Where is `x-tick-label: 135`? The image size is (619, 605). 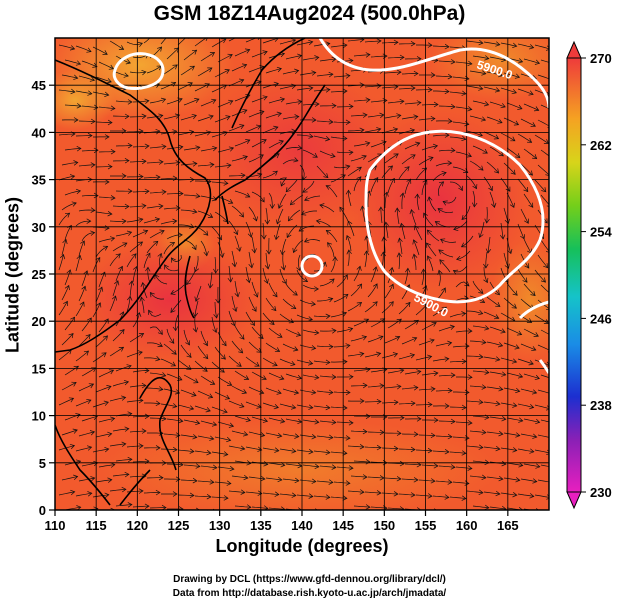
x-tick-label: 135 is located at coordinates (261, 525).